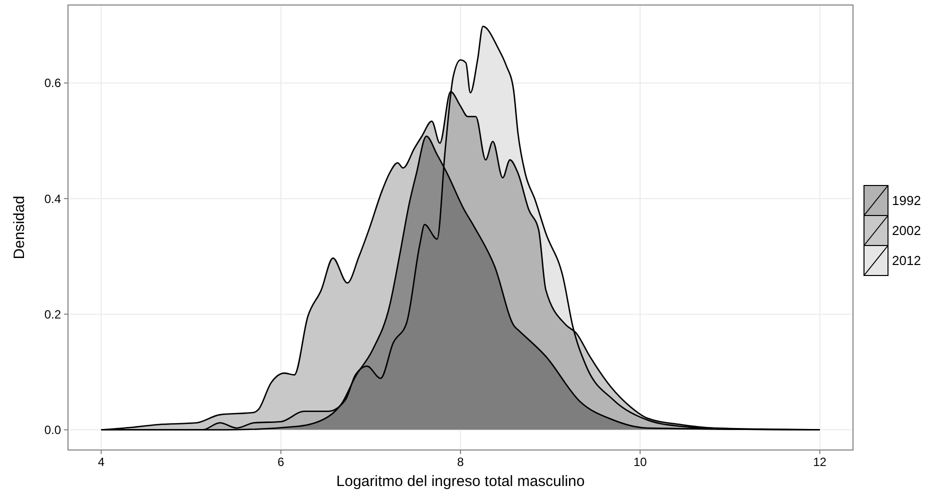 This screenshot has width=933, height=503. Describe the element at coordinates (281, 462) in the screenshot. I see `x-tick-label: 6` at that location.